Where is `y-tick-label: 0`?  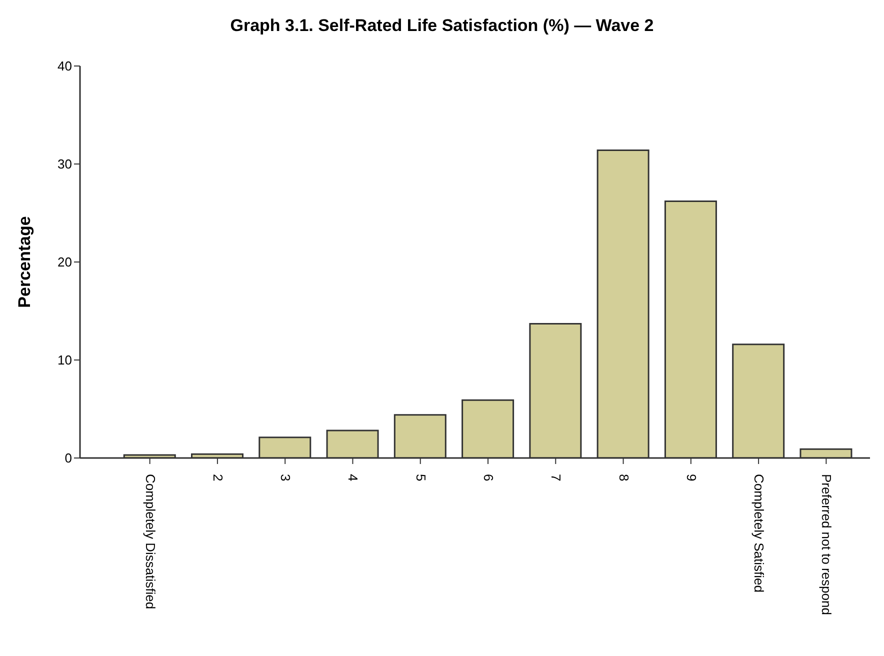
y-tick-label: 0 is located at coordinates (68, 458).